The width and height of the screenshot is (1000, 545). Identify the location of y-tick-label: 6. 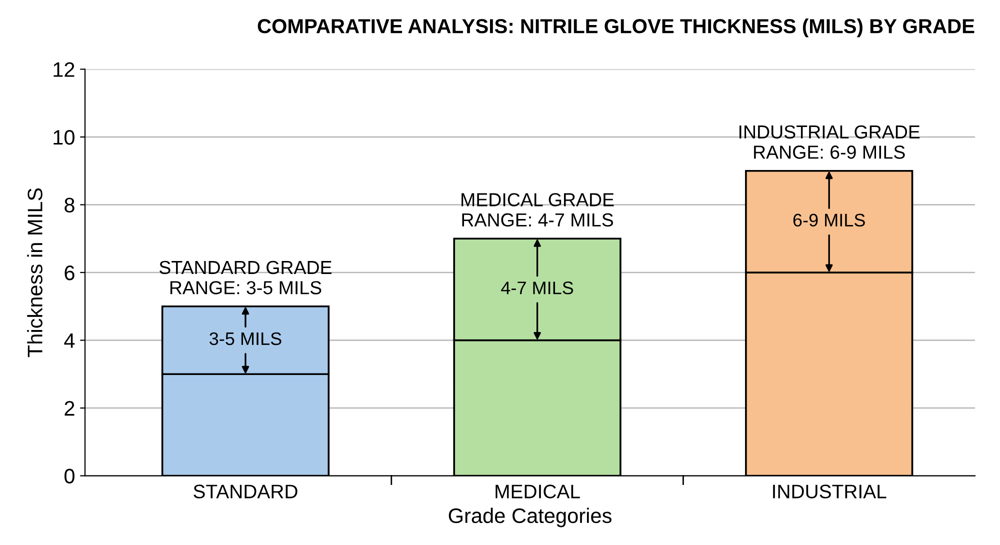
(69, 273).